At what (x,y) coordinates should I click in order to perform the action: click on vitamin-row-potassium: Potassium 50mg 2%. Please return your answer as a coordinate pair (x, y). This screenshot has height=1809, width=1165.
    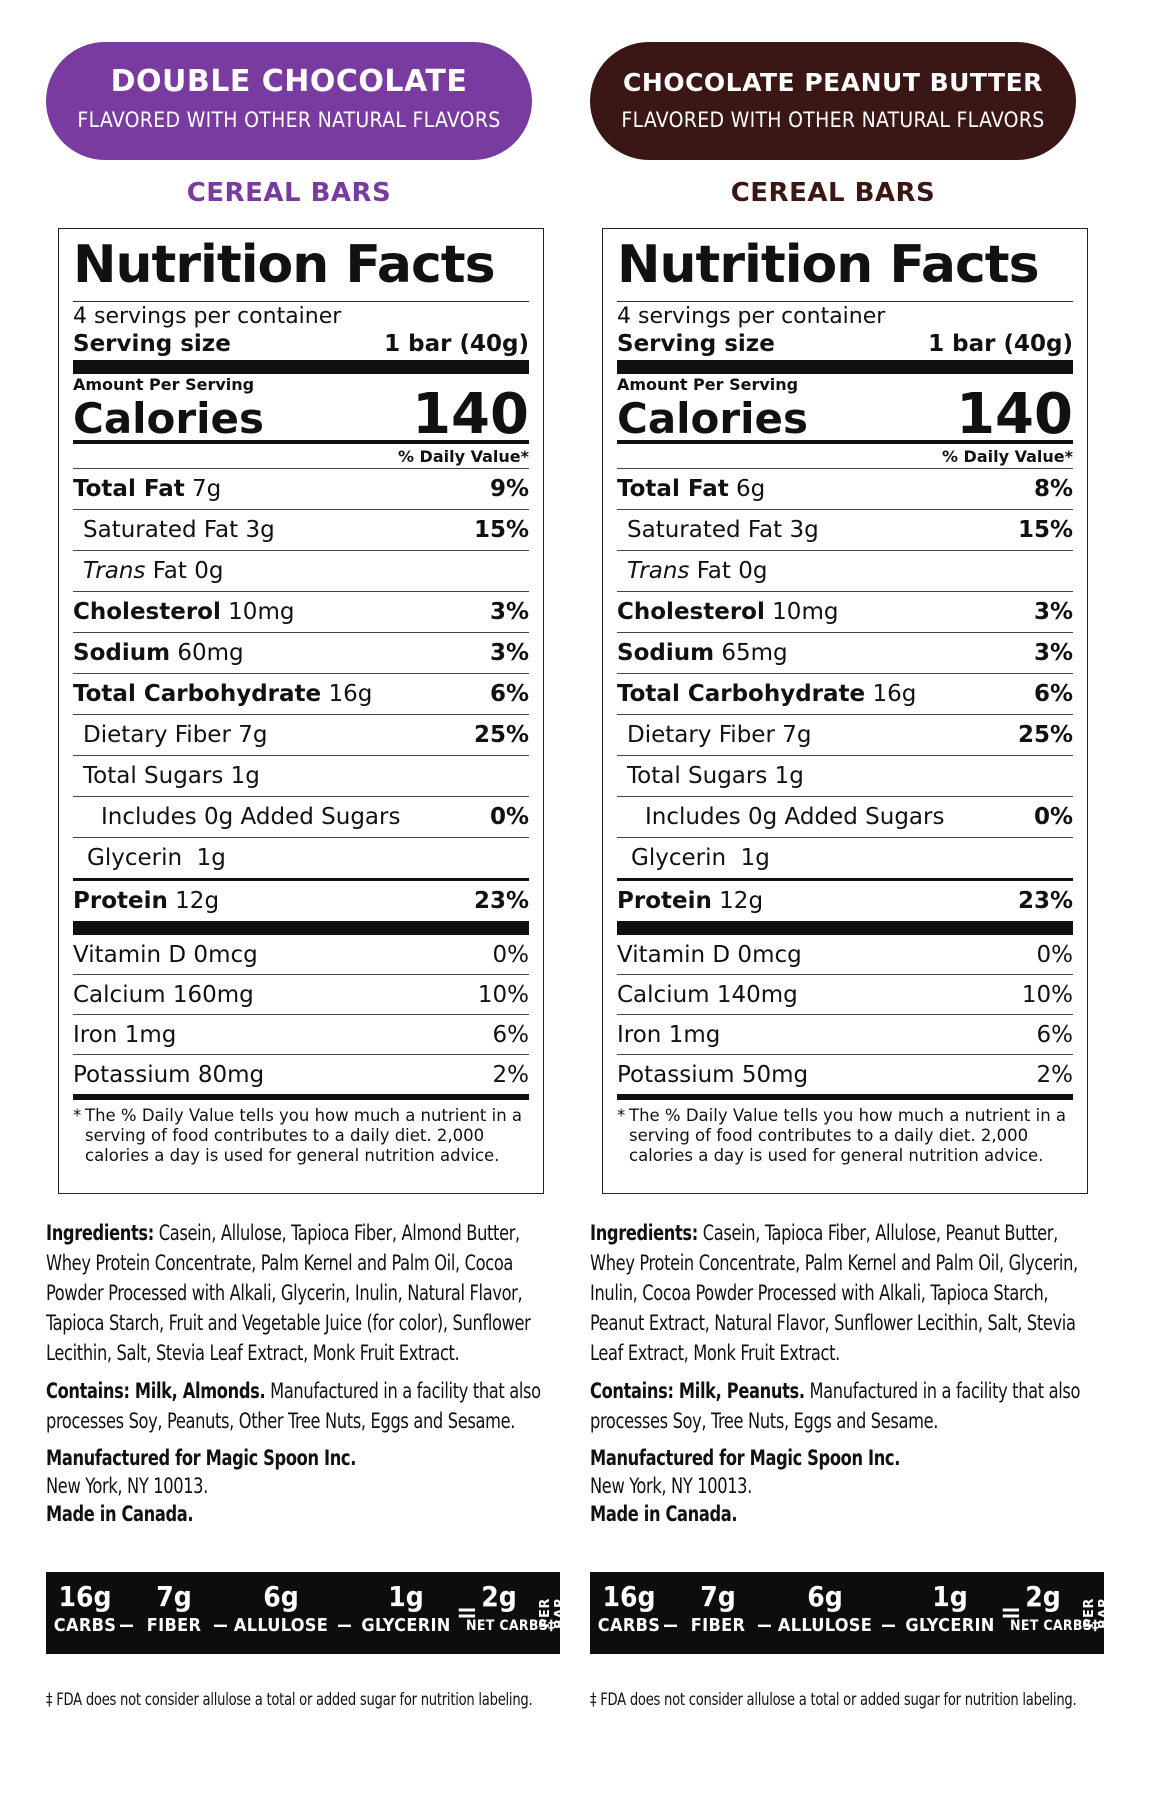
    Looking at the image, I should click on (845, 1074).